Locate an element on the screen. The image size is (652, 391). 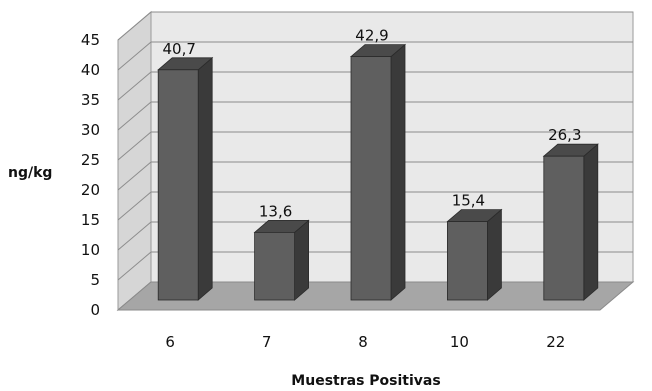
data-label: 40,7 is located at coordinates (178, 49).